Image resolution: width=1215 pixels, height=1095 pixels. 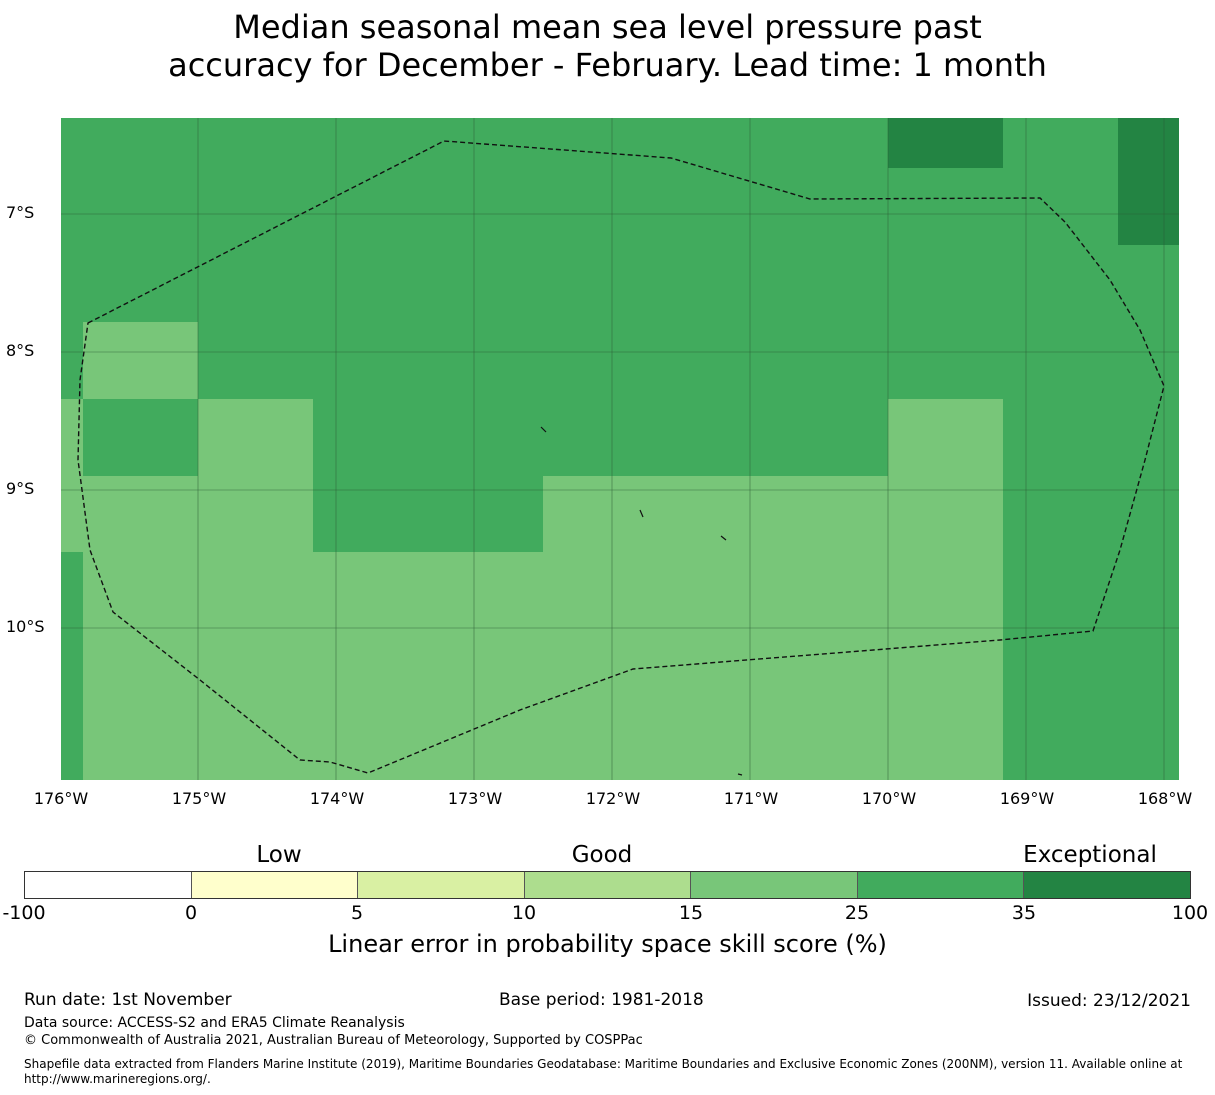 What do you see at coordinates (475, 798) in the screenshot?
I see `x-tick-label: 173°W` at bounding box center [475, 798].